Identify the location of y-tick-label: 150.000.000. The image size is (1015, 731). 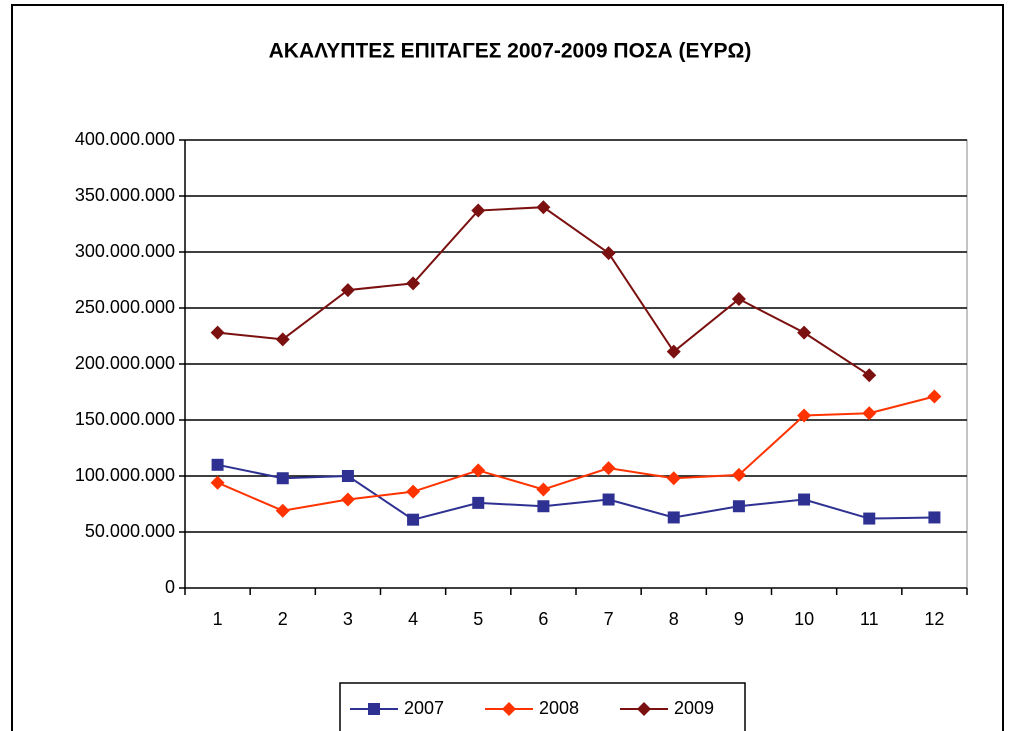
(125, 419).